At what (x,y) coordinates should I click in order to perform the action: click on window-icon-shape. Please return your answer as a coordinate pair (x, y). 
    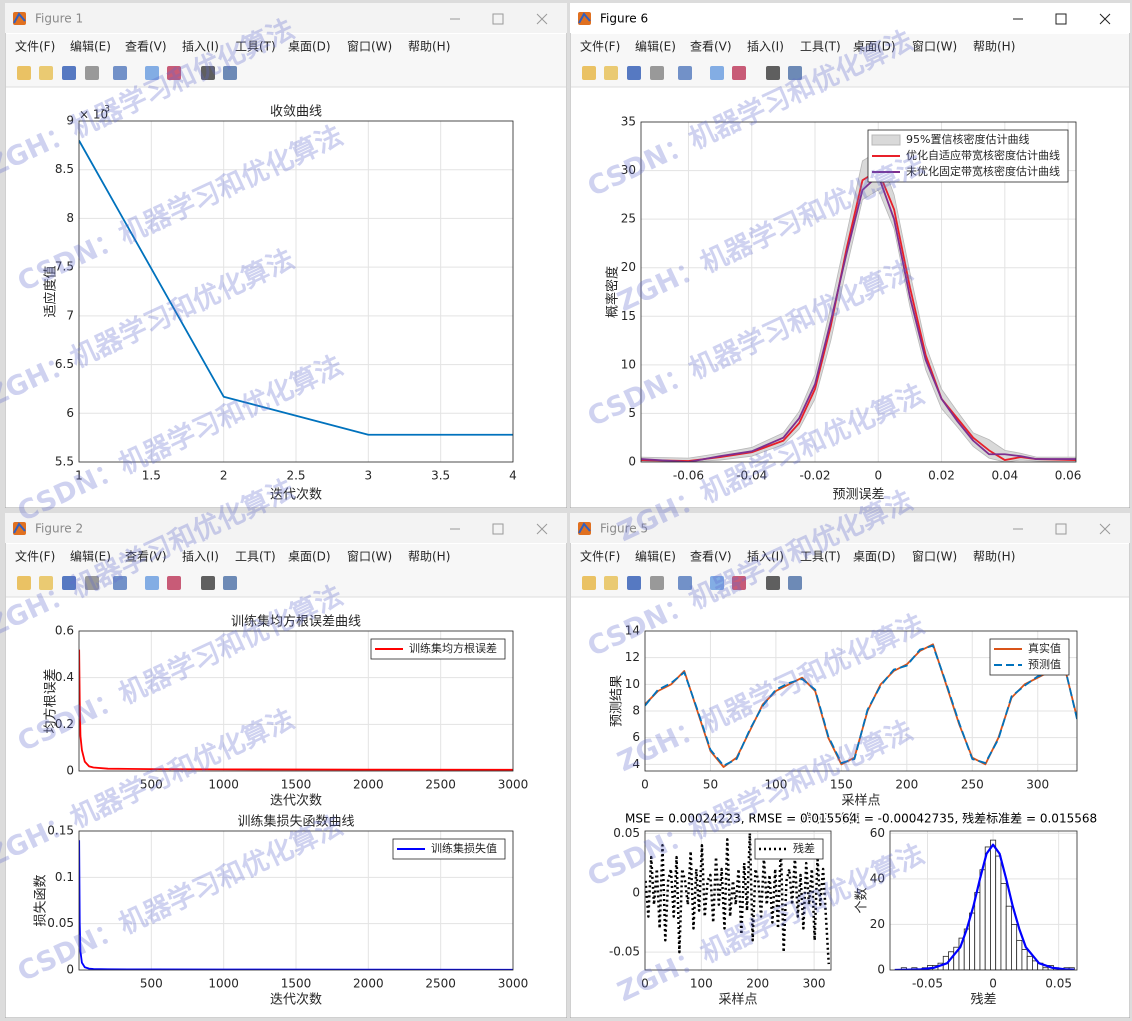
    Looking at the image, I should click on (19, 18).